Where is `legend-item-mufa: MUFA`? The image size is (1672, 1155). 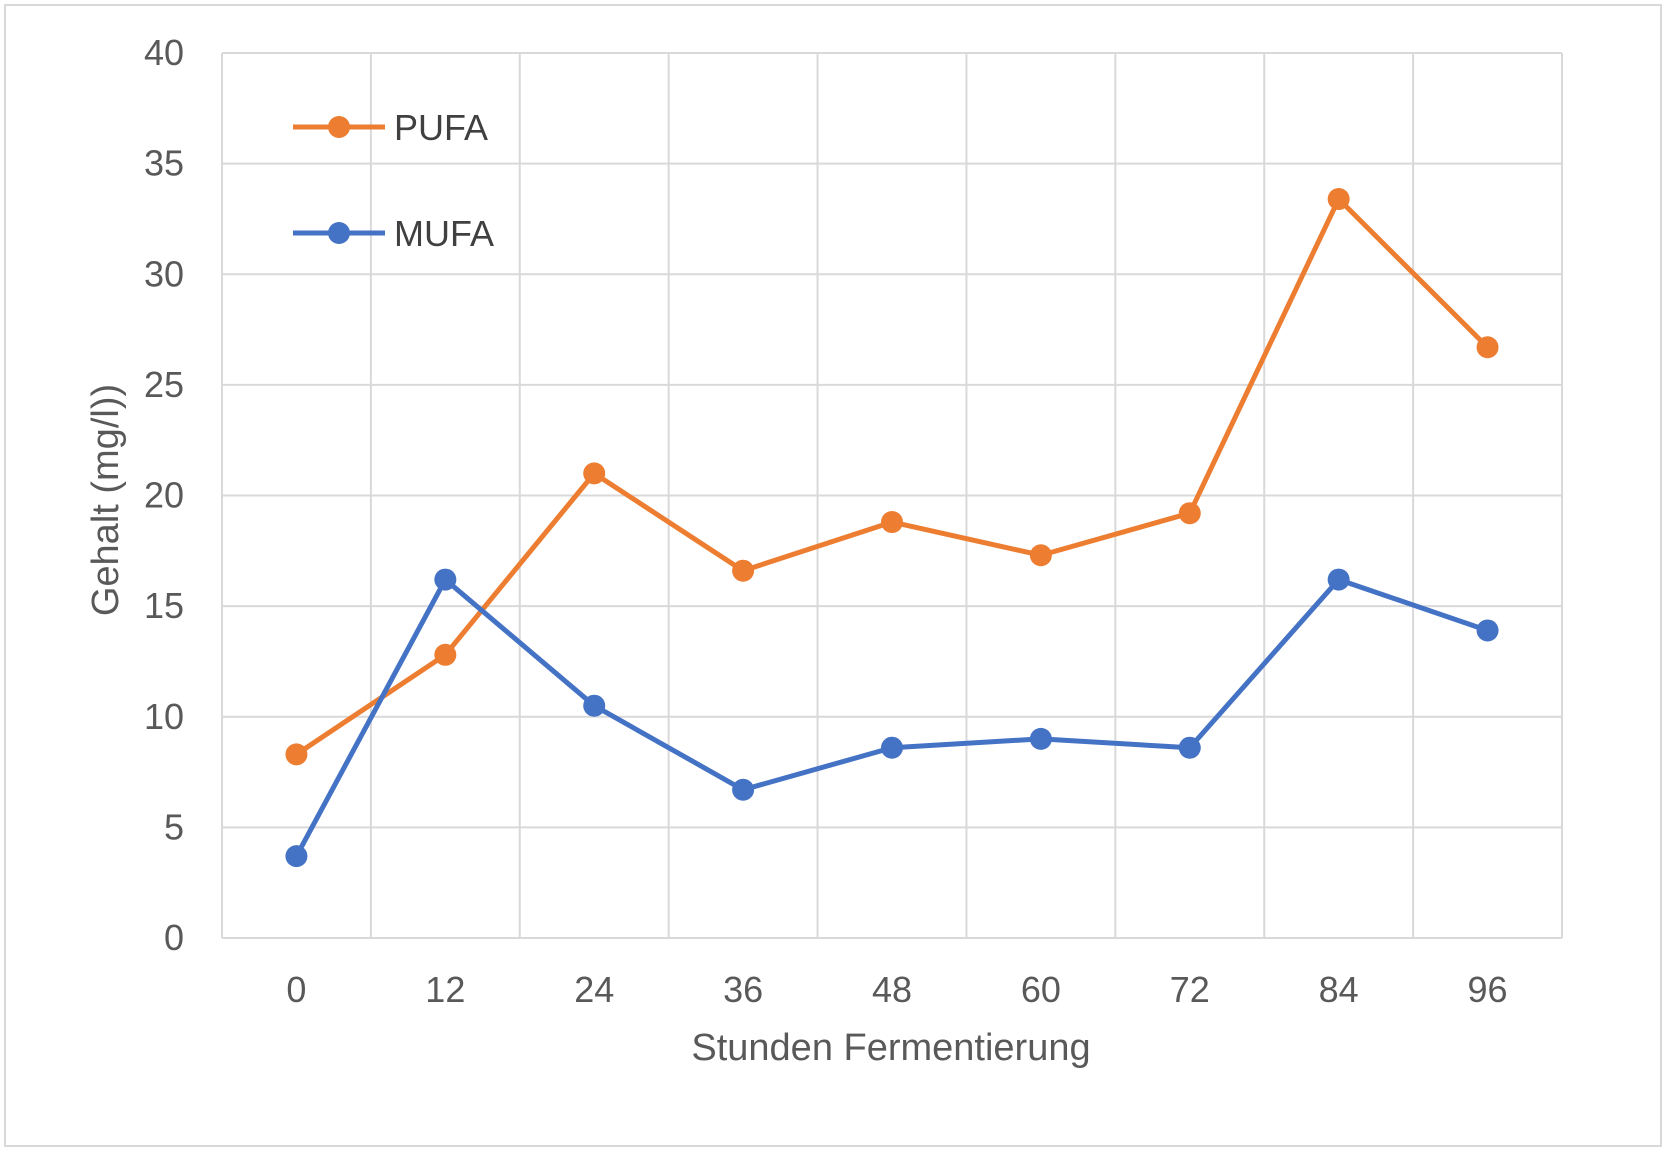 legend-item-mufa: MUFA is located at coordinates (393, 233).